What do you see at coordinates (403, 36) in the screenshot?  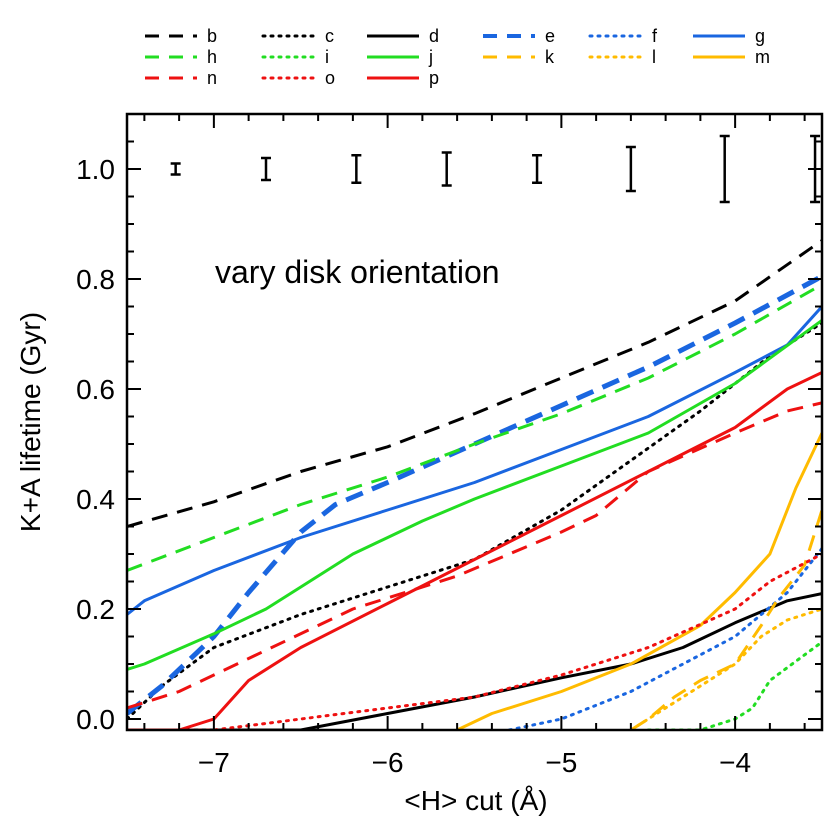 I see `legend-entry-d: d` at bounding box center [403, 36].